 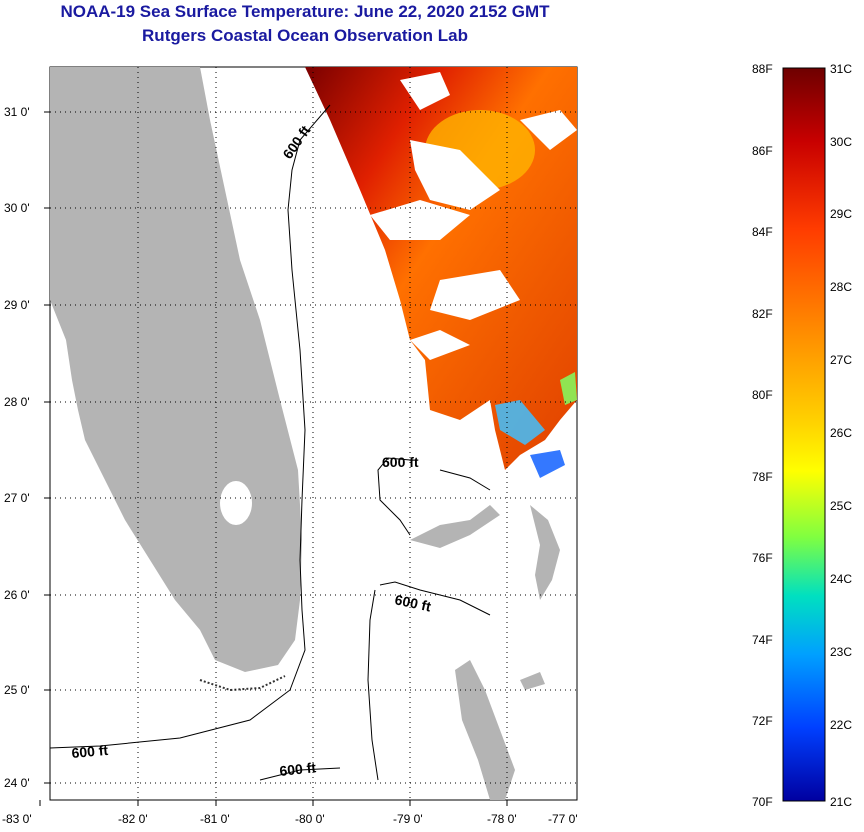 I want to click on colorbar-f-label: 88F, so click(x=762, y=69).